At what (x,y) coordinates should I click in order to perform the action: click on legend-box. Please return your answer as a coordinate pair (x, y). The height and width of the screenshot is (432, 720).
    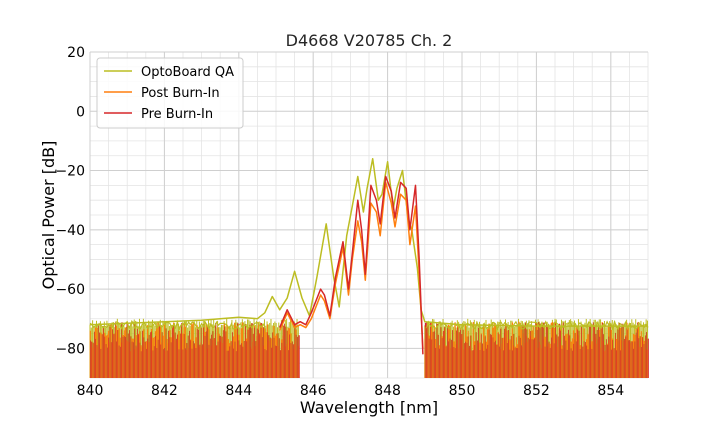
    Looking at the image, I should click on (170, 93).